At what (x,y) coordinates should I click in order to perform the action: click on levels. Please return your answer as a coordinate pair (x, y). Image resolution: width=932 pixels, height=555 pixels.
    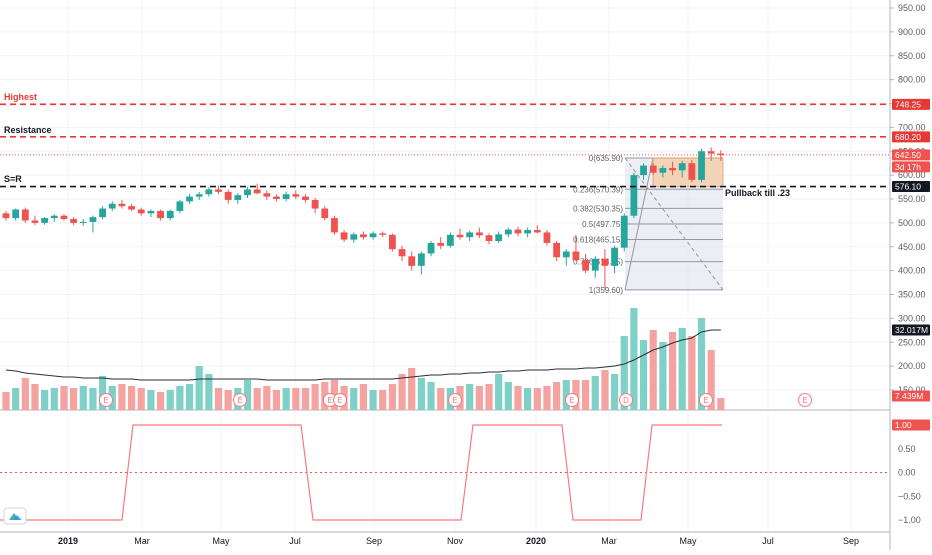
    Looking at the image, I should click on (445, 145).